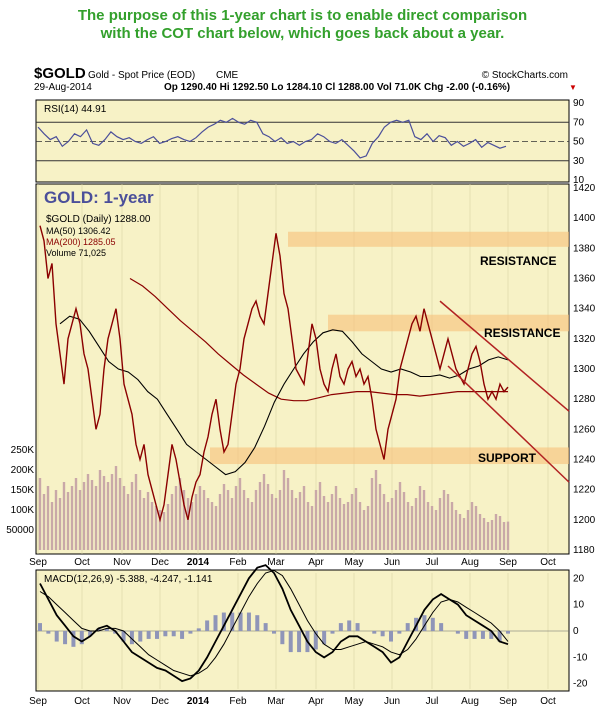 This screenshot has width=605, height=716. What do you see at coordinates (76, 253) in the screenshot?
I see `legend-volume: Volume 71,025` at bounding box center [76, 253].